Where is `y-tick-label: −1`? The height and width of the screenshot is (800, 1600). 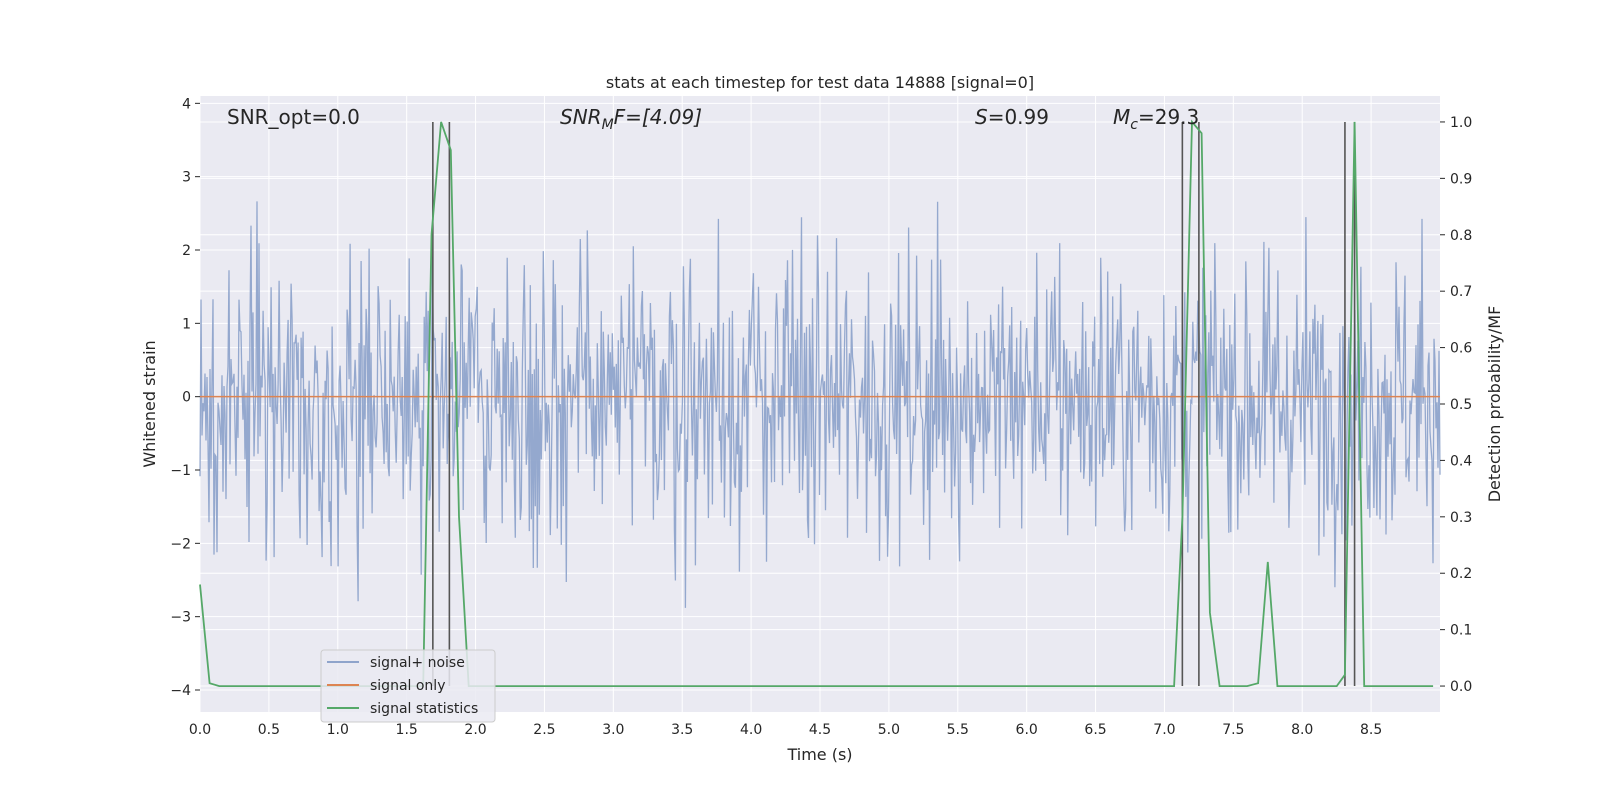 y-tick-label: −1 is located at coordinates (180, 471).